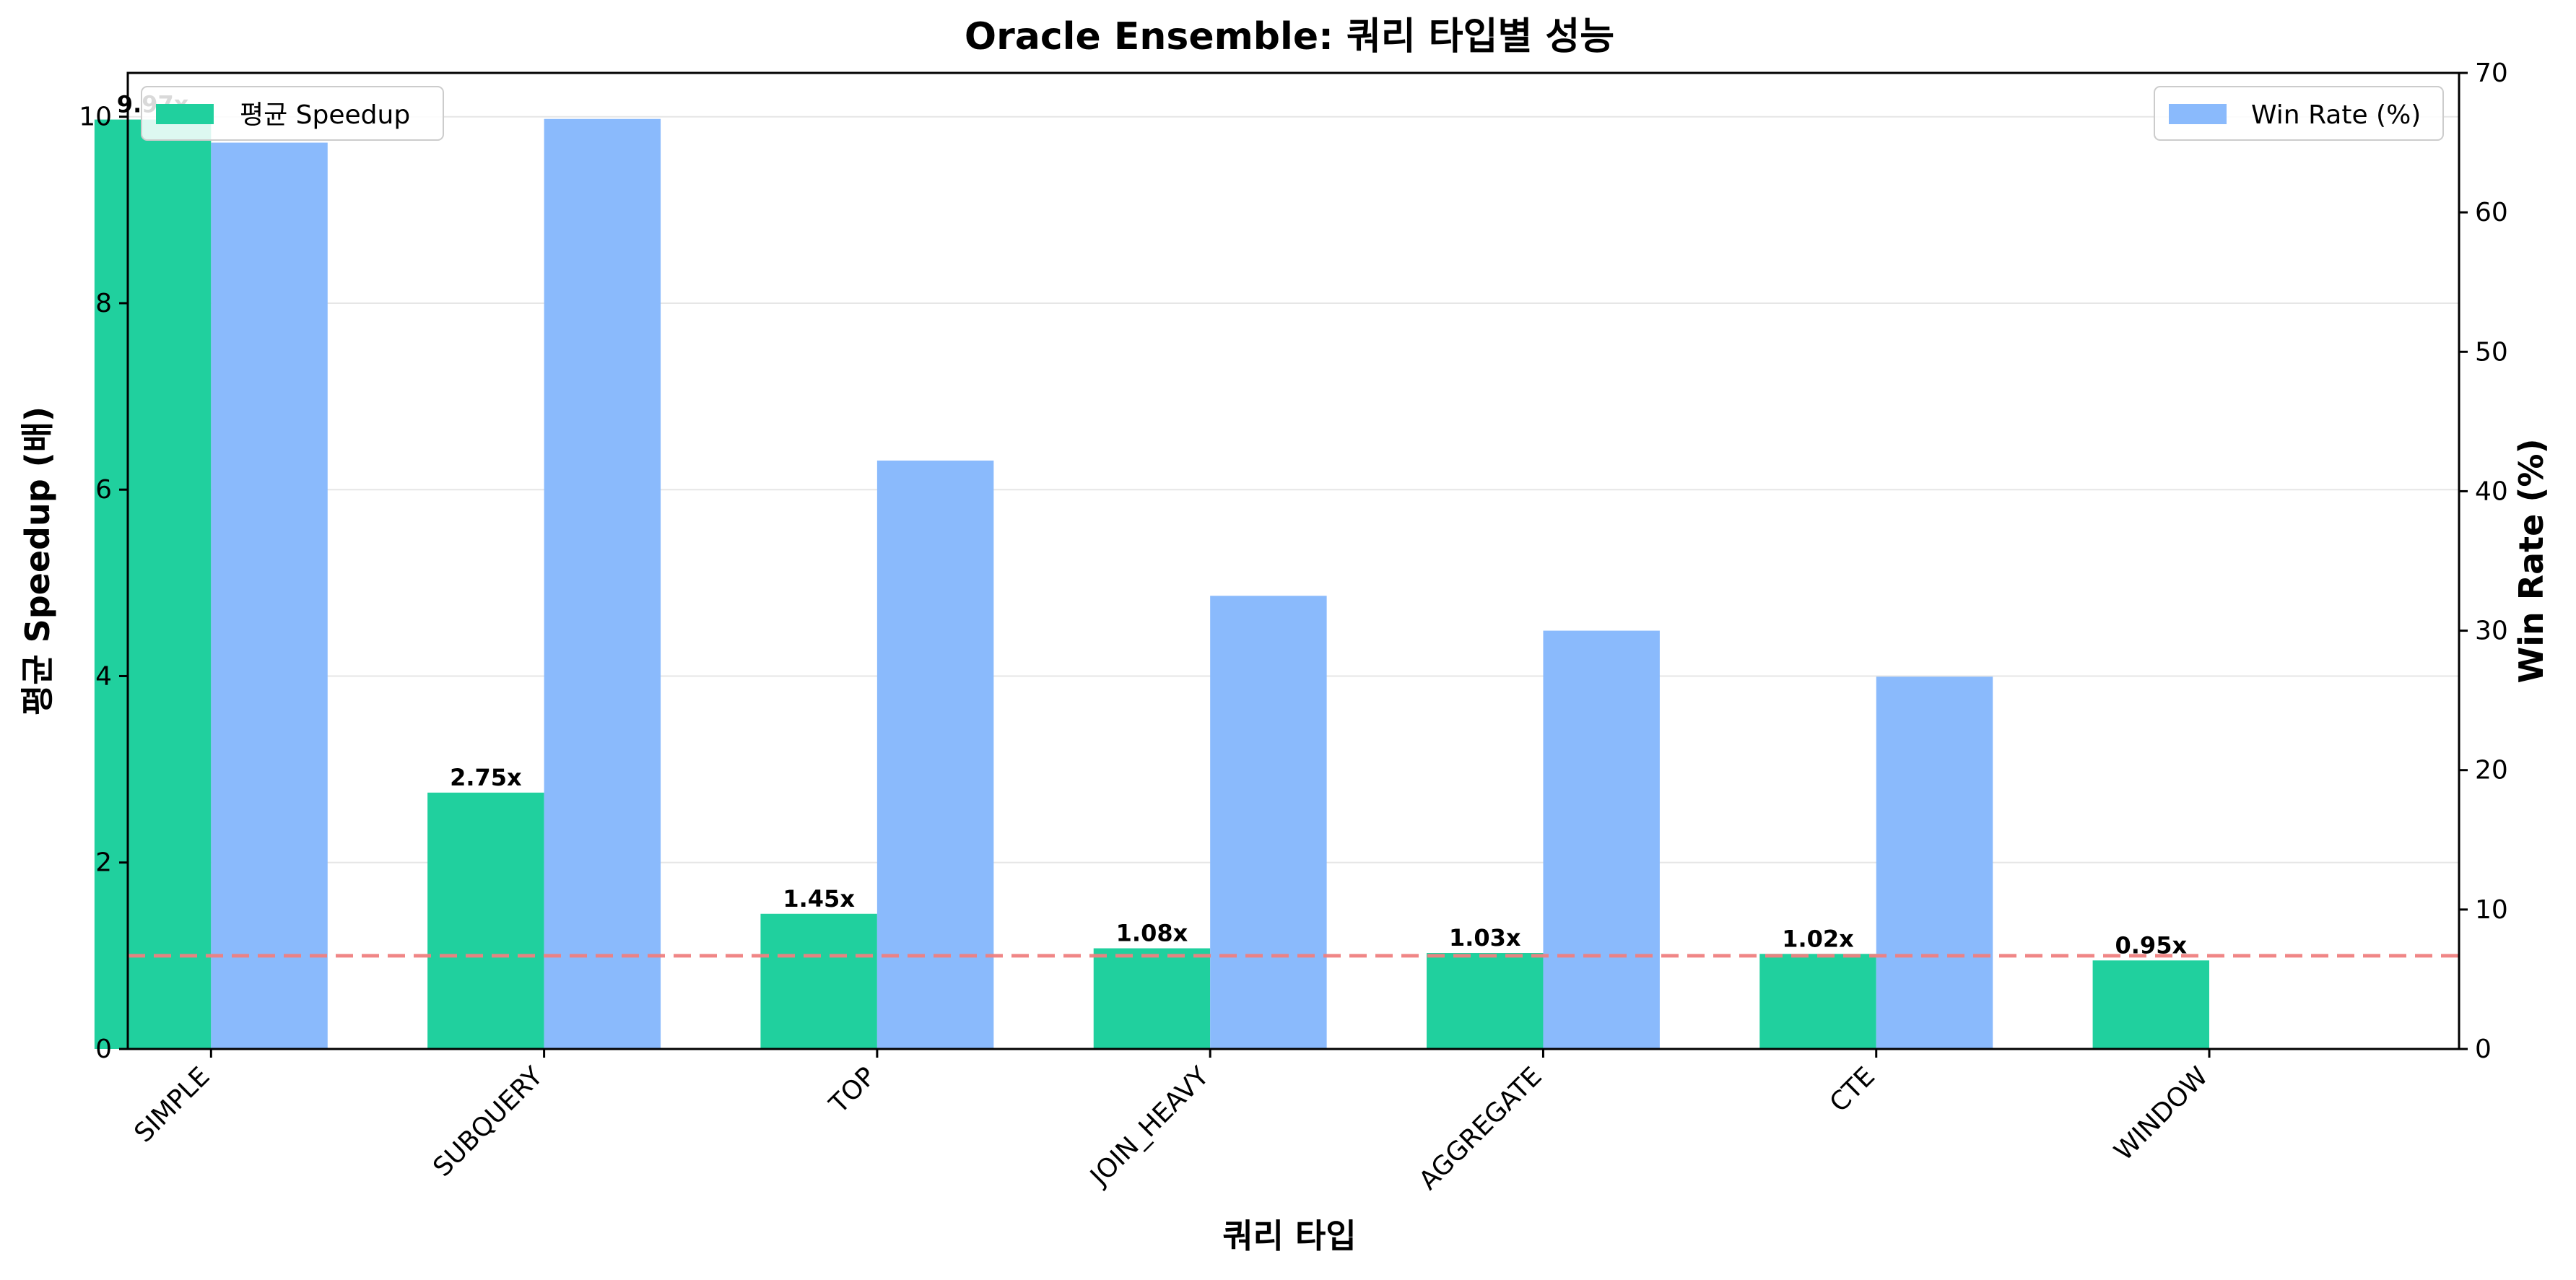  What do you see at coordinates (185, 114) in the screenshot?
I see `legend-speedup-swatch` at bounding box center [185, 114].